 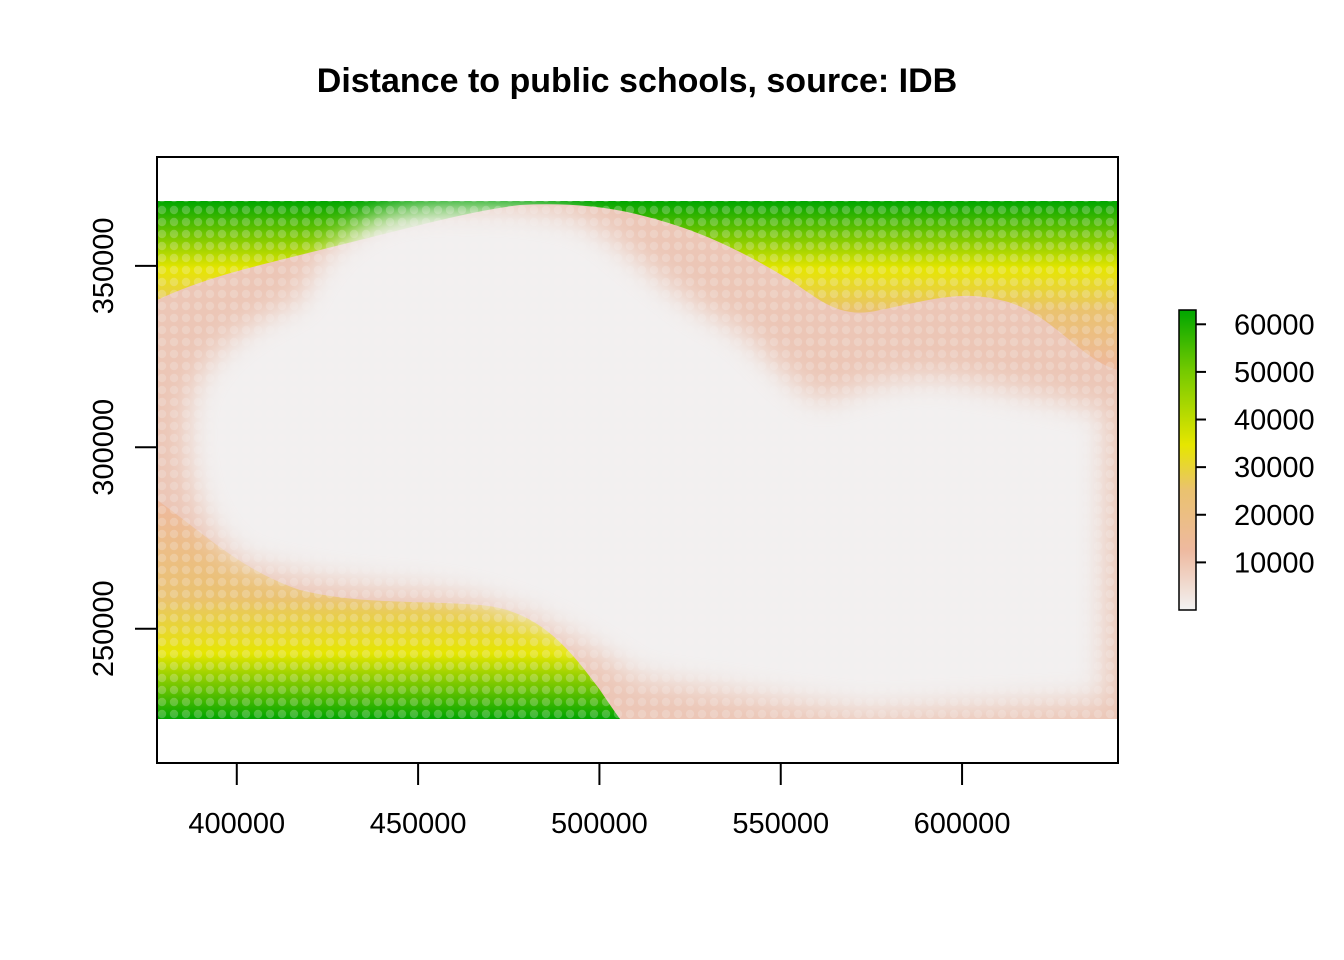 I want to click on x-axis: 400000 450000 500000 550000 600000, so click(x=599, y=801).